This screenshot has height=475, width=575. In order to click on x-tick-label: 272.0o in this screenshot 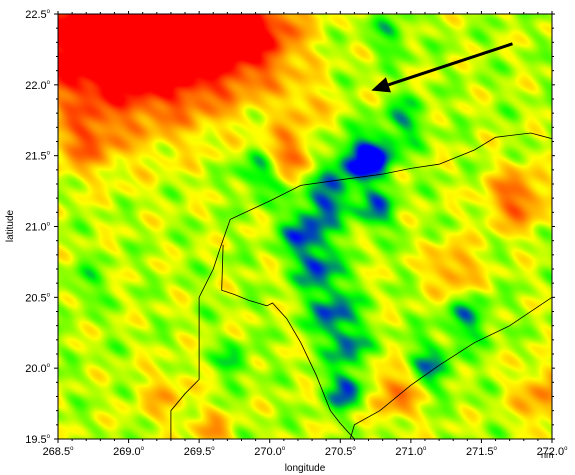, I will do `click(553, 452)`.